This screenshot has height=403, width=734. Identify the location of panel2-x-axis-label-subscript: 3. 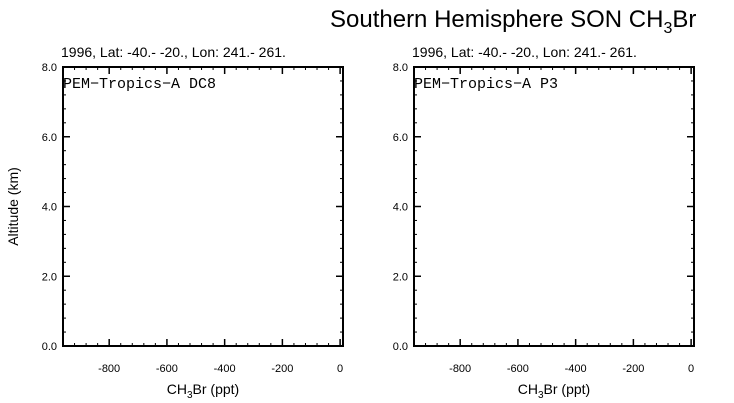
(541, 395).